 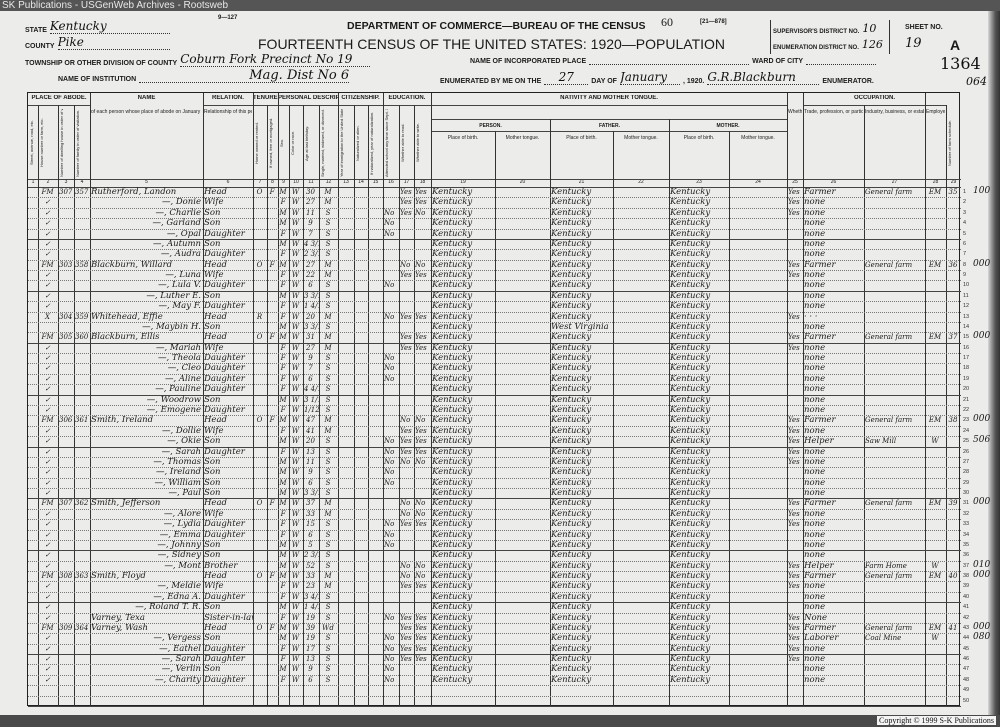 What do you see at coordinates (283, 182) in the screenshot?
I see `column-number: 9` at bounding box center [283, 182].